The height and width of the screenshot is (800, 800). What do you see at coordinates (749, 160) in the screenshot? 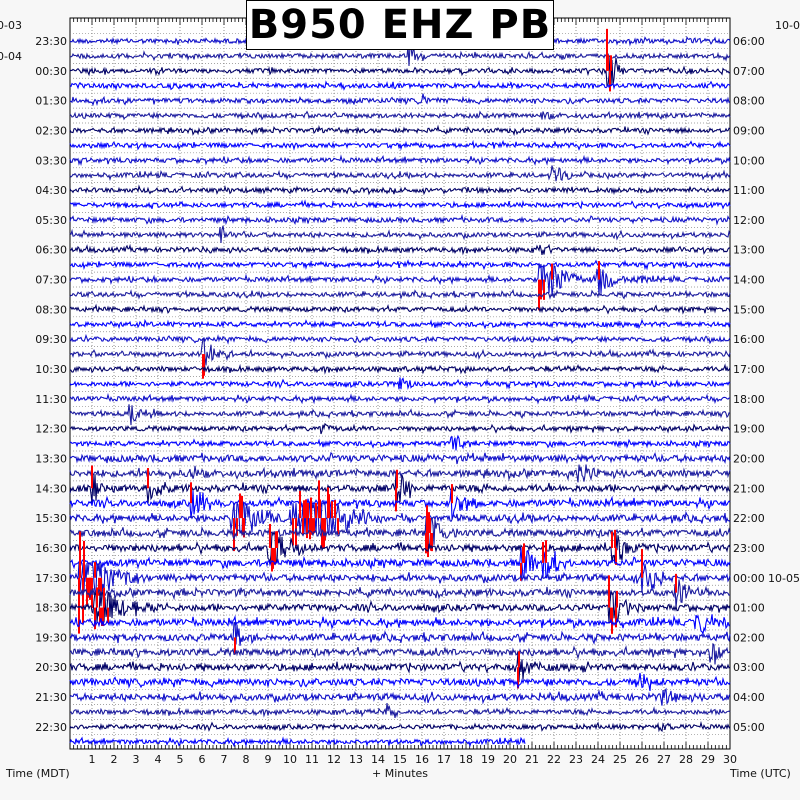
I see `right-time-label: 10:00` at bounding box center [749, 160].